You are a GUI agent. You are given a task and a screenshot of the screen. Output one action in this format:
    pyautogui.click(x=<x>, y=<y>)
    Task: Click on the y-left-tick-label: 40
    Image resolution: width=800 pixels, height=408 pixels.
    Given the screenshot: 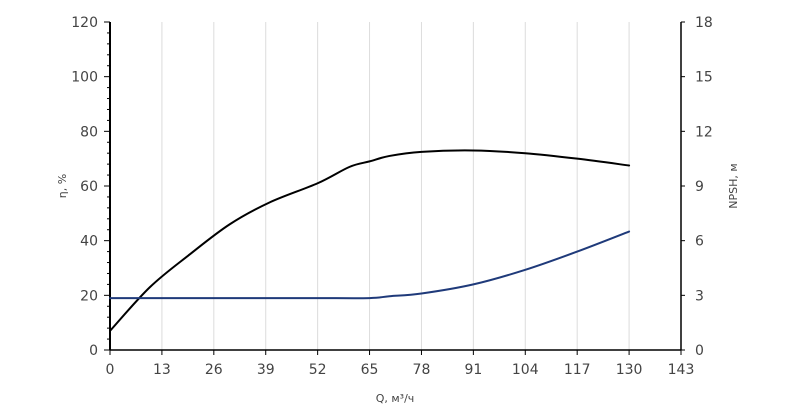 What is the action you would take?
    pyautogui.click(x=89, y=242)
    